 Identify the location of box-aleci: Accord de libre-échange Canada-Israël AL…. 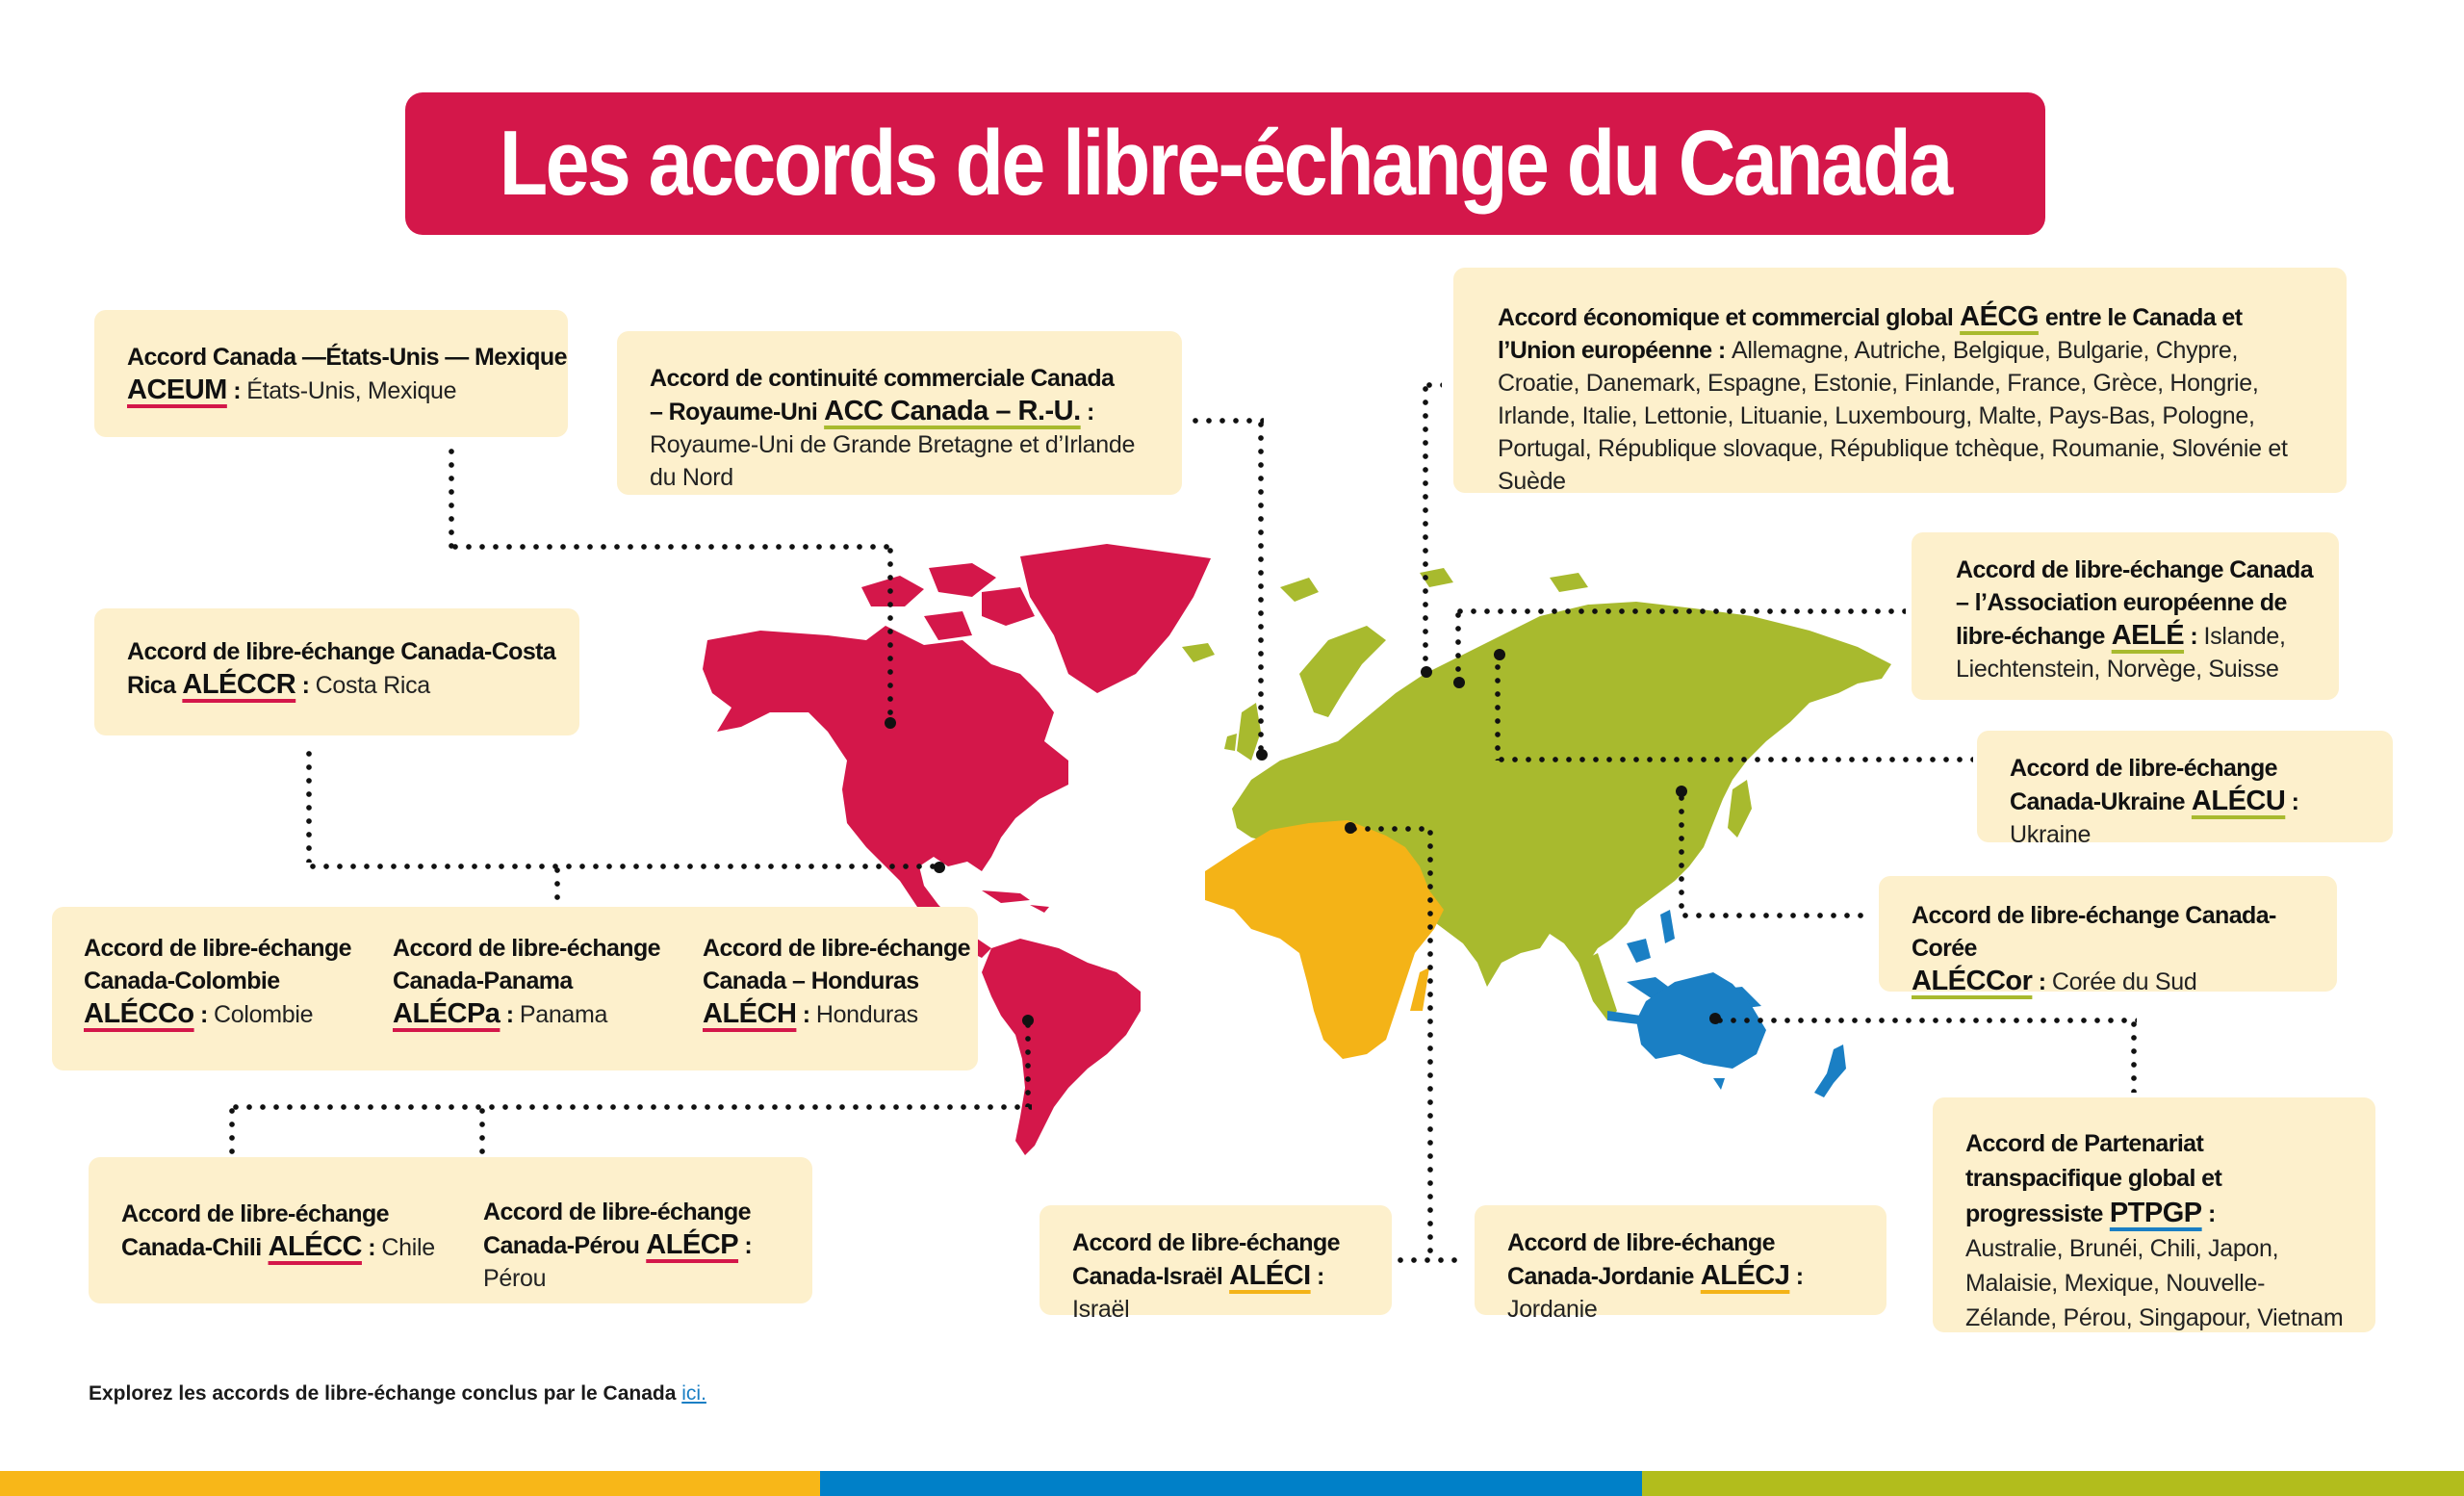
(1216, 1264).